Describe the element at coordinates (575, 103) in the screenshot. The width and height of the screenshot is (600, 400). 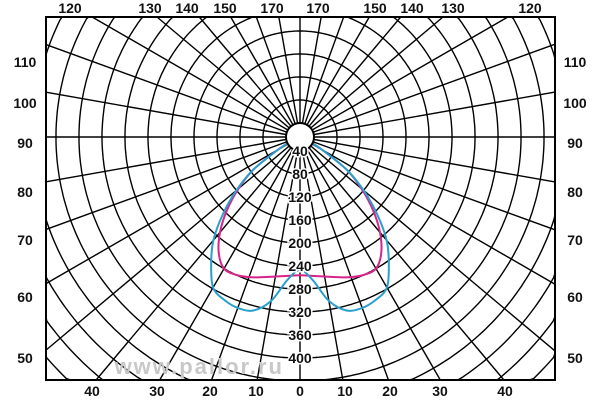
I see `right-angle-label: 100` at that location.